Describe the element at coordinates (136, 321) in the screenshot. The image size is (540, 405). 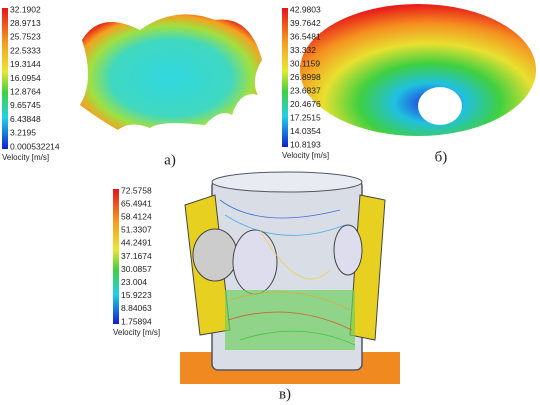
I see `colorbar-tick-label: 1.75894` at that location.